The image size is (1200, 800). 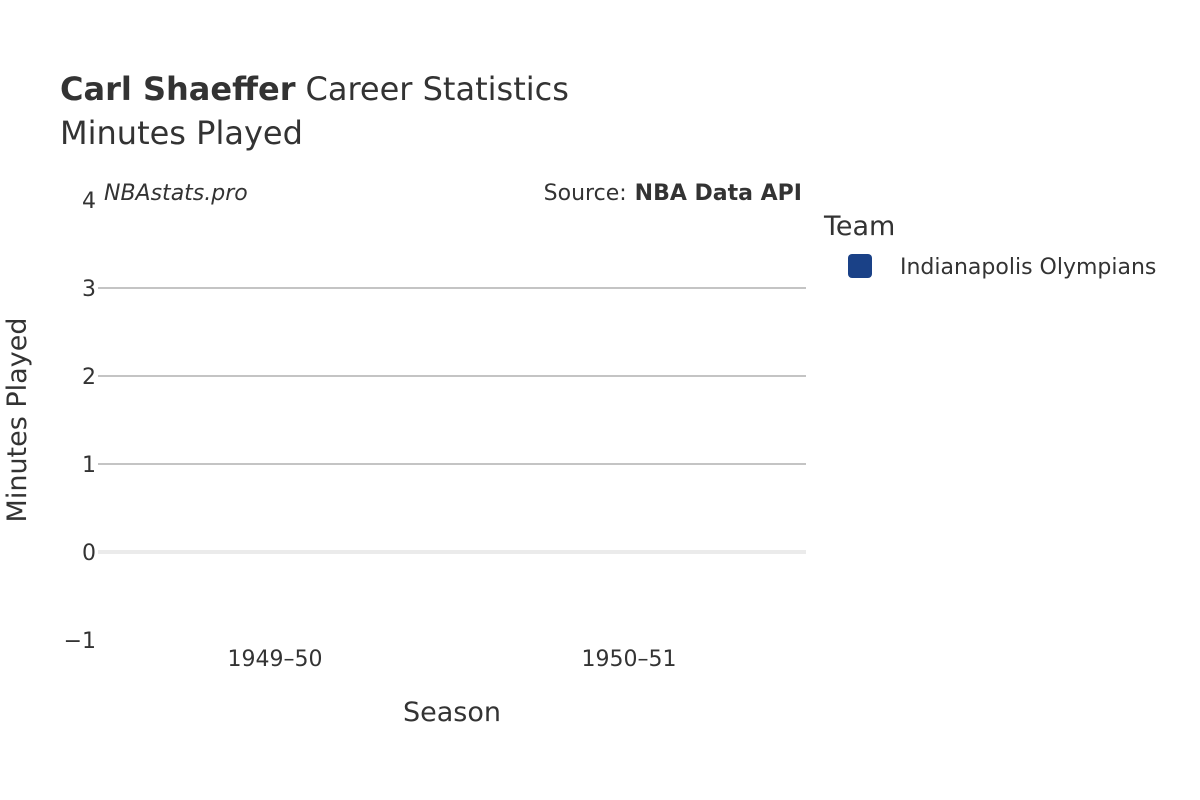 What do you see at coordinates (275, 659) in the screenshot?
I see `x-tick-label: 1949–50` at bounding box center [275, 659].